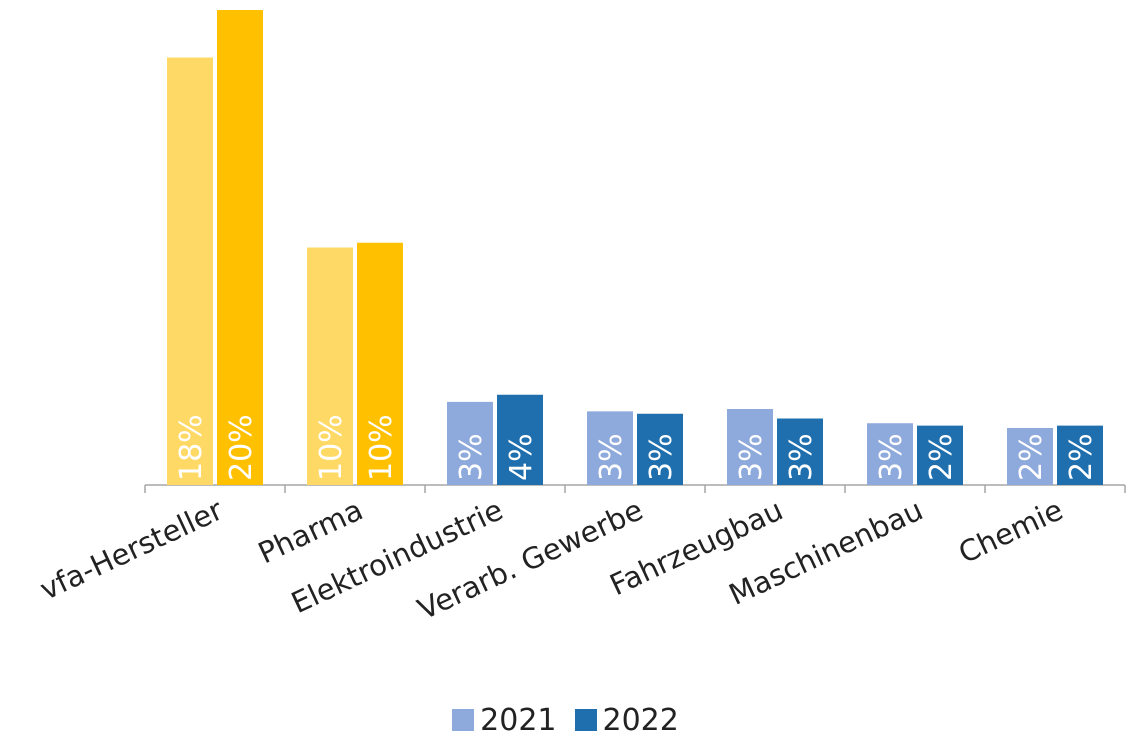 The image size is (1131, 740). Describe the element at coordinates (463, 720) in the screenshot. I see `legend-swatch-2021` at that location.